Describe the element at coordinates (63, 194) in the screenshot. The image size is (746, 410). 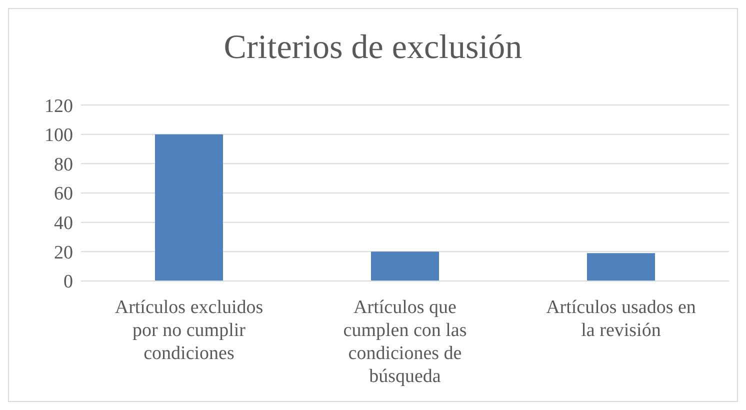
I see `y-tick-label: 60` at that location.